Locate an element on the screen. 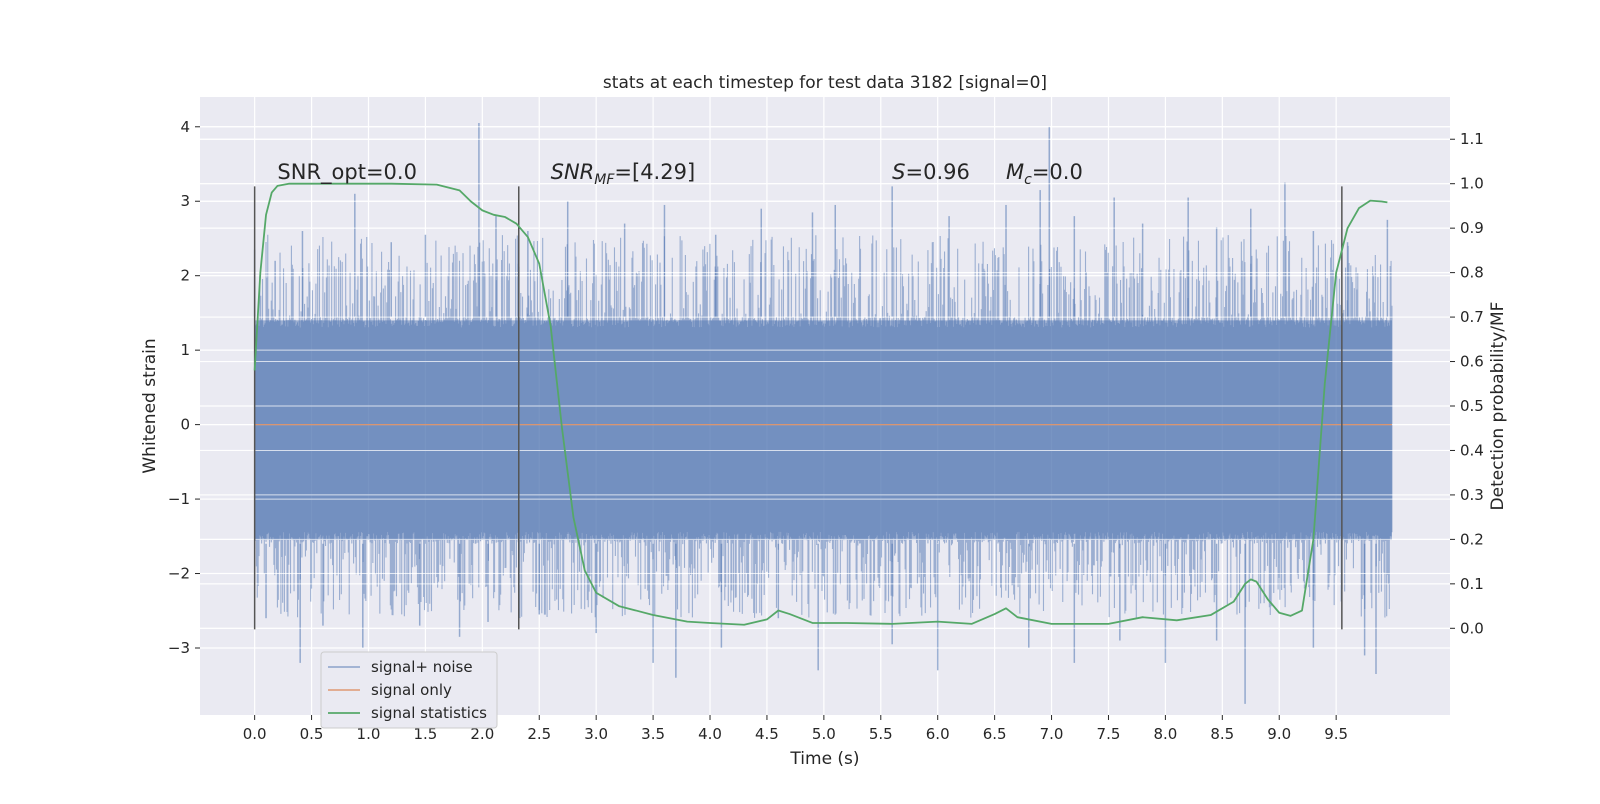 Image resolution: width=1600 pixels, height=804 pixels. y2-tick-label: 0.8 is located at coordinates (1472, 273).